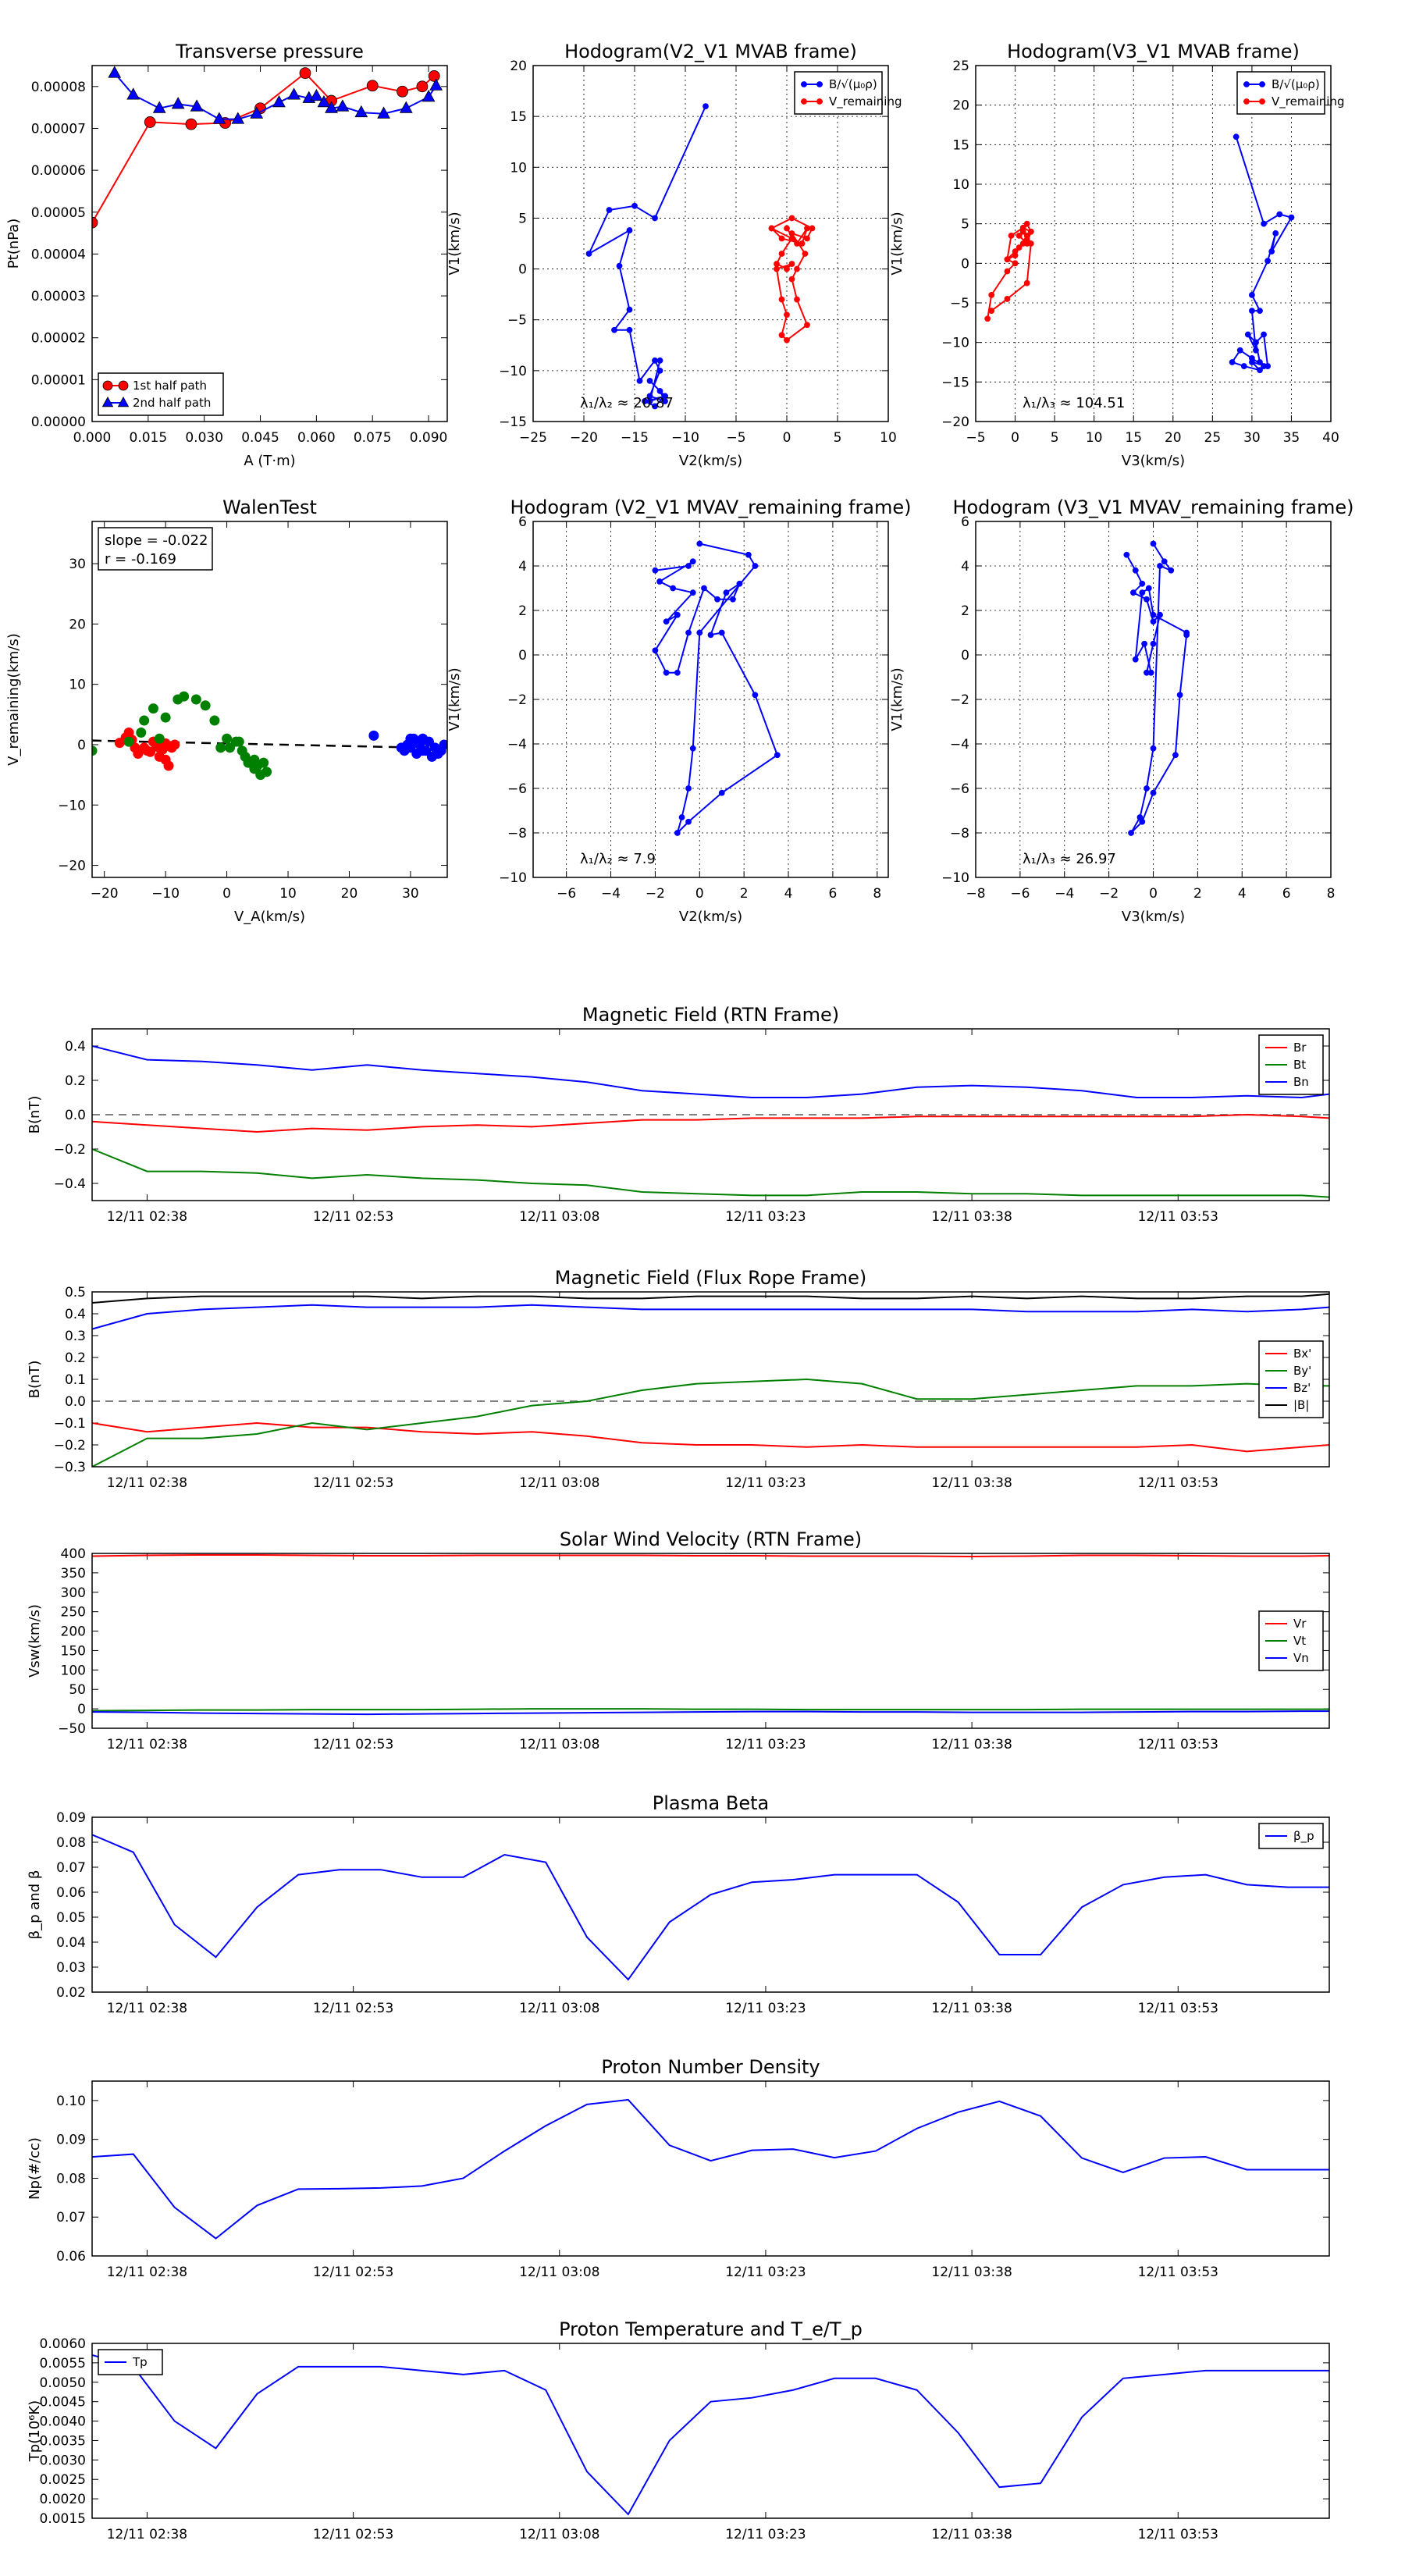  Describe the element at coordinates (349, 894) in the screenshot. I see `x-tick-label: 20` at that location.